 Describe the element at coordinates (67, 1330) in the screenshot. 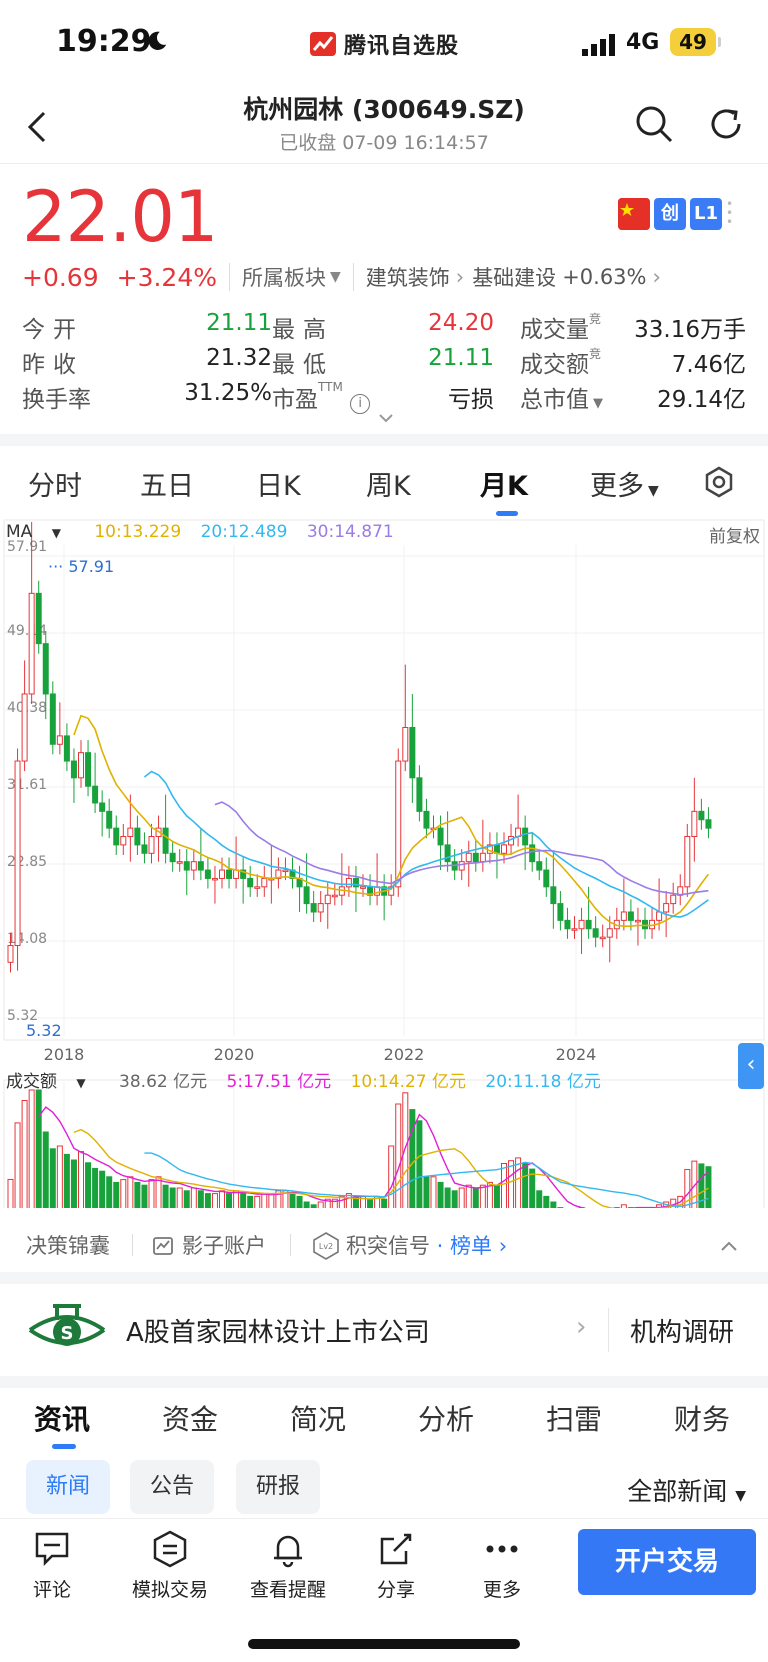

I see `company-logo: S` at that location.